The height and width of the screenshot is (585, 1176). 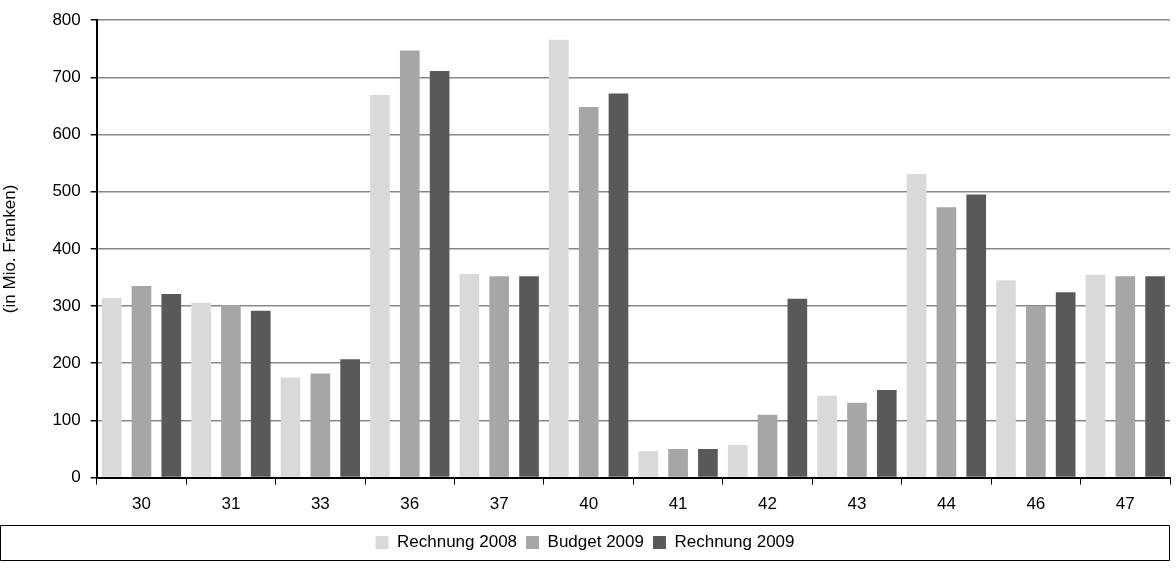 I want to click on y-tick-label: 500, so click(x=66, y=191).